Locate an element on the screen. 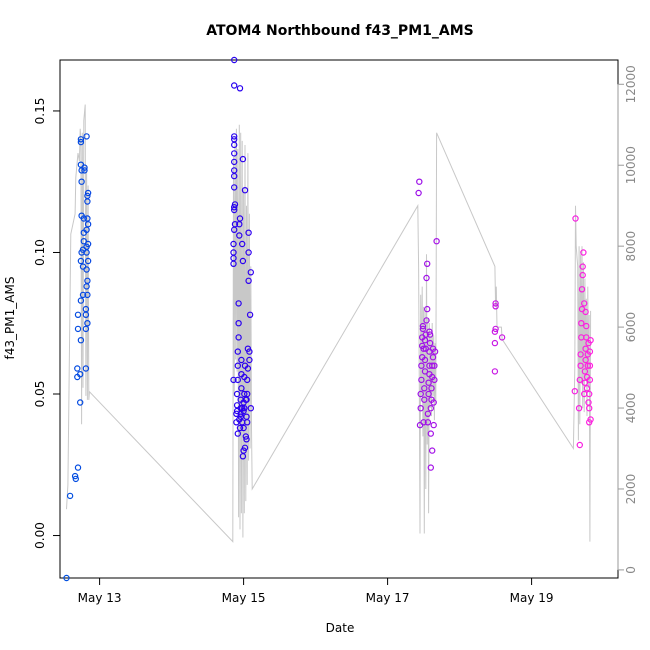 The image size is (650, 650). y2-tick-label: 12000 is located at coordinates (631, 84).